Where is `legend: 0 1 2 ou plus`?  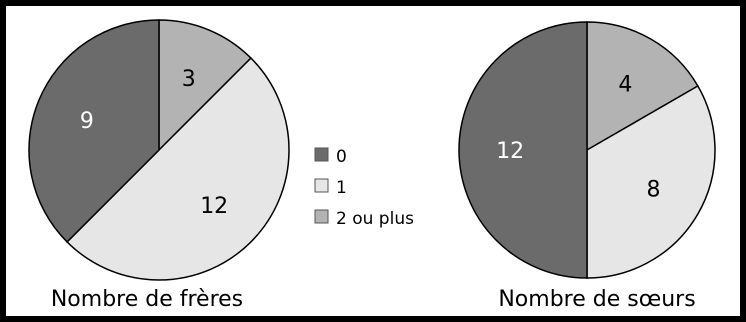 legend: 0 1 2 ou plus is located at coordinates (364, 188).